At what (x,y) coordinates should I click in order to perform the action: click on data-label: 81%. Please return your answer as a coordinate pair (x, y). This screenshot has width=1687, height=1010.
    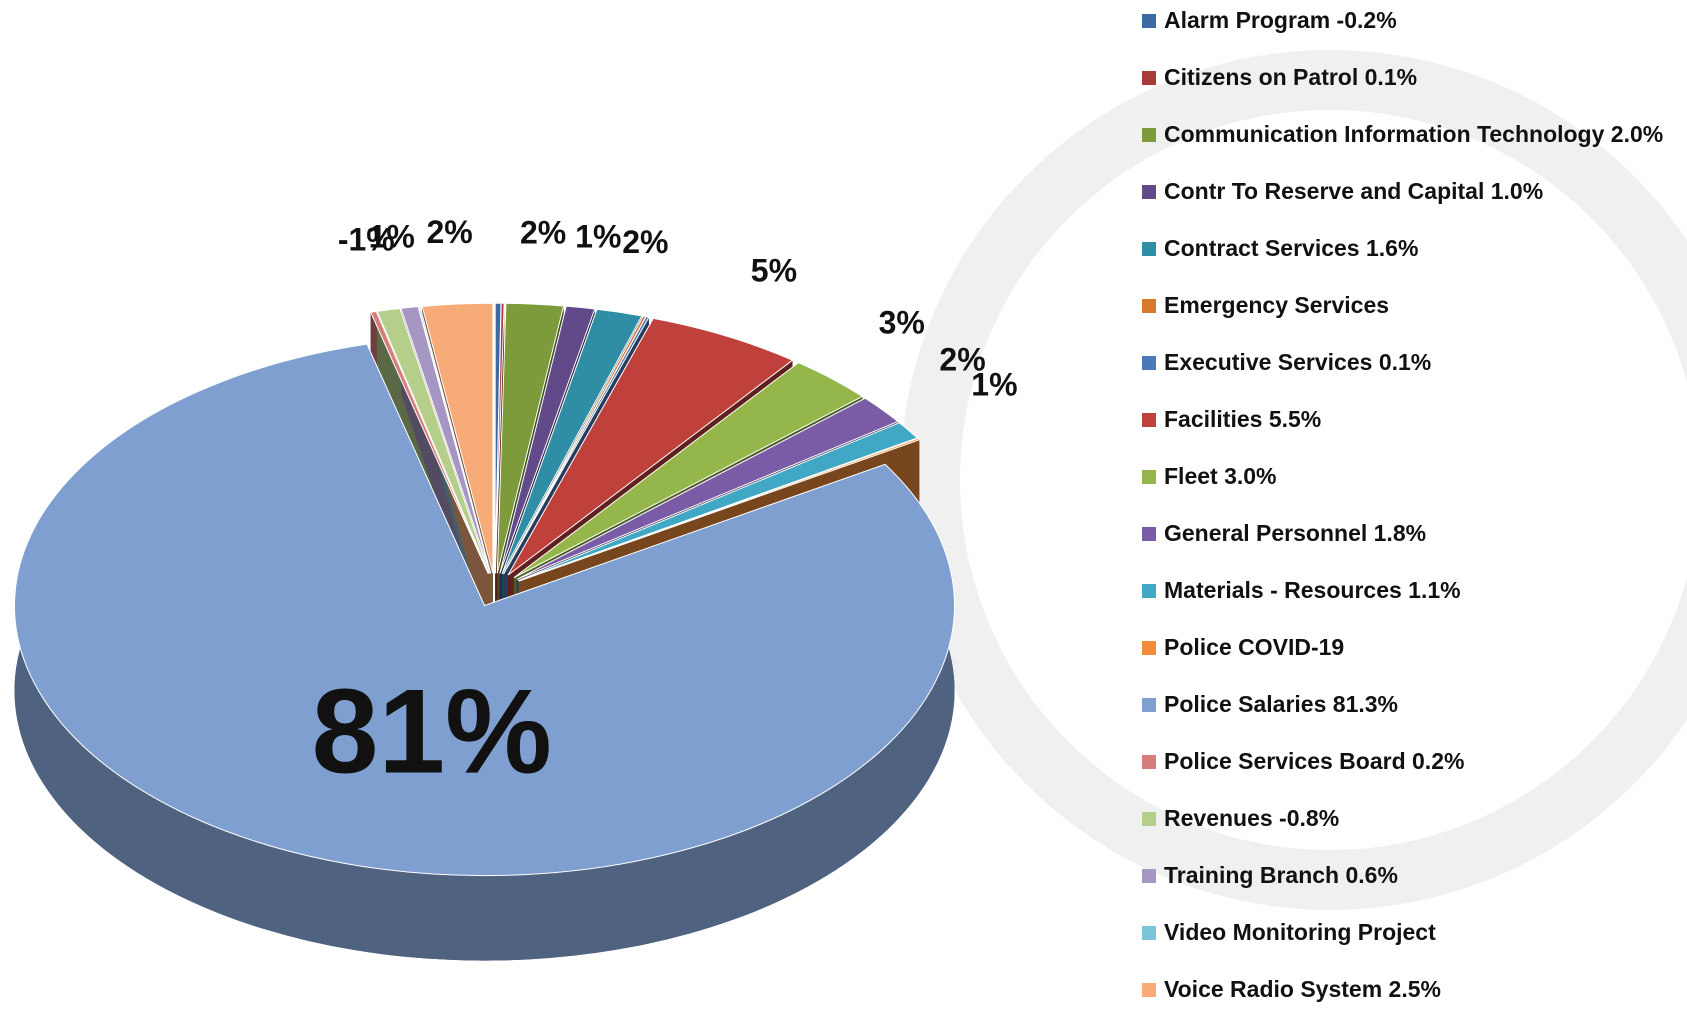
    Looking at the image, I should click on (432, 731).